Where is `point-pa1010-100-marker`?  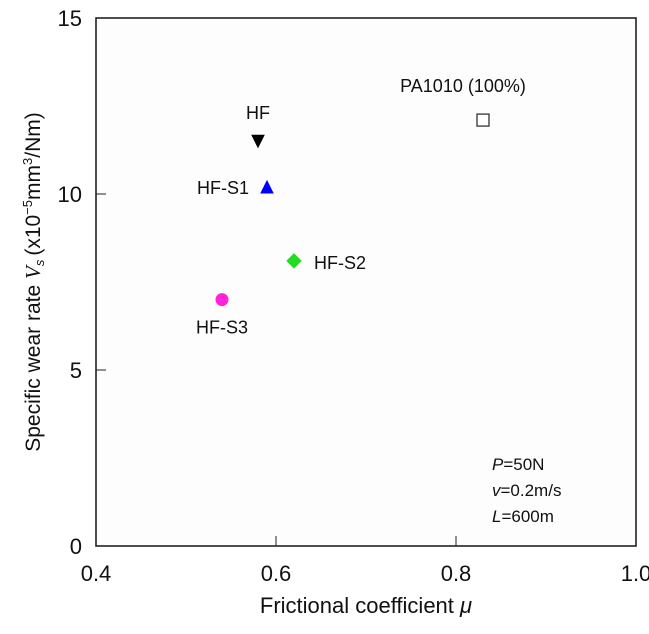
point-pa1010-100-marker is located at coordinates (483, 120).